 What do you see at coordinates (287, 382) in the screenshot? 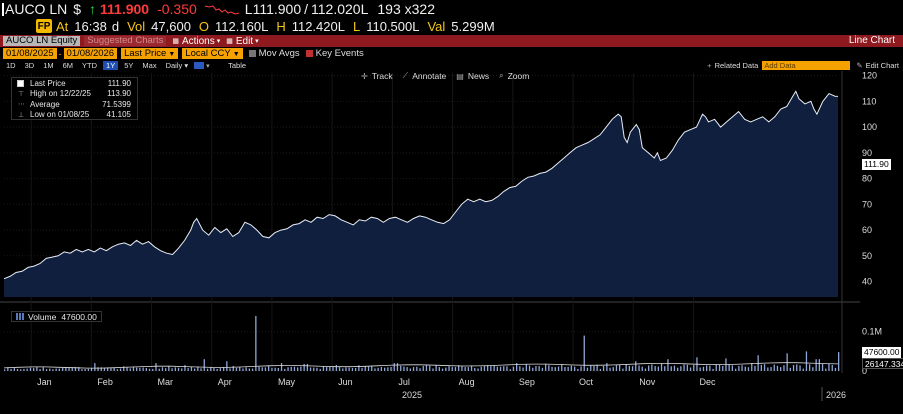
I see `x-tick-label: May` at bounding box center [287, 382].